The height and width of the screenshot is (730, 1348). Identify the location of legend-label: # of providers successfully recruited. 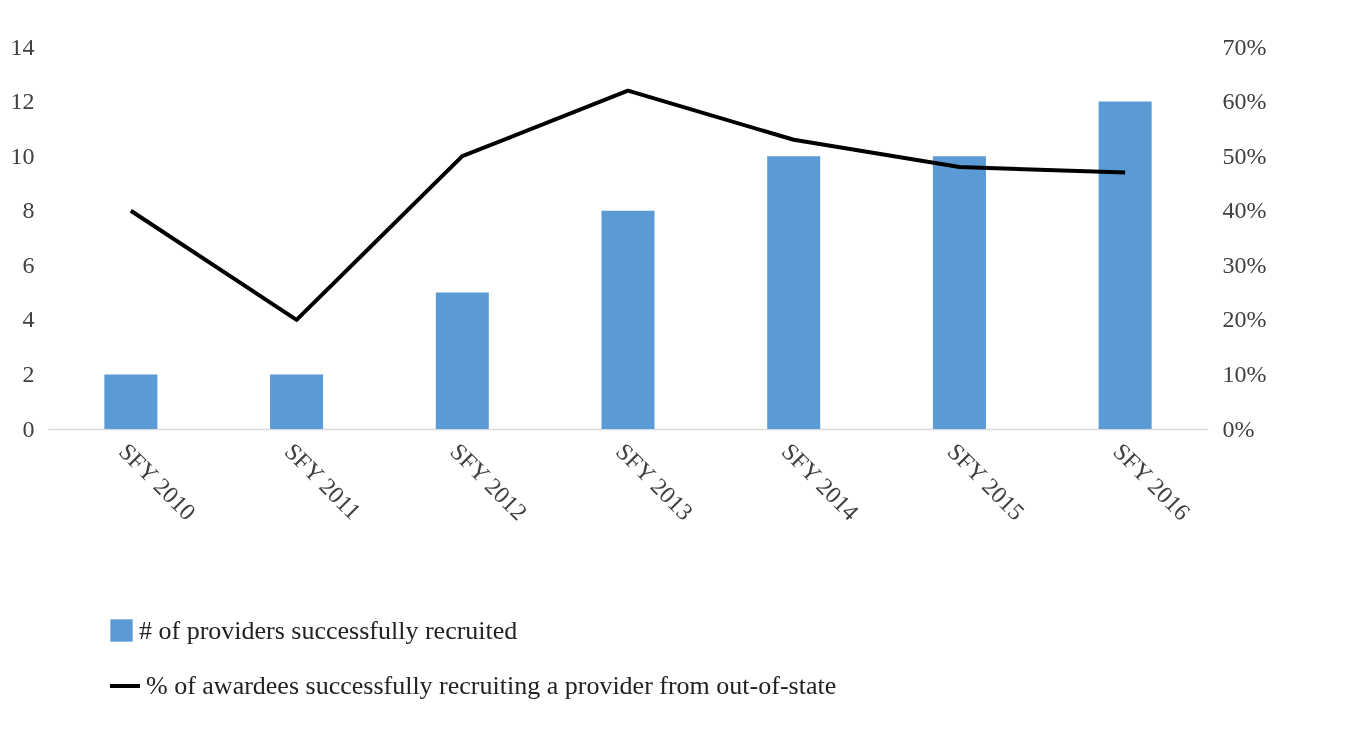
(328, 630).